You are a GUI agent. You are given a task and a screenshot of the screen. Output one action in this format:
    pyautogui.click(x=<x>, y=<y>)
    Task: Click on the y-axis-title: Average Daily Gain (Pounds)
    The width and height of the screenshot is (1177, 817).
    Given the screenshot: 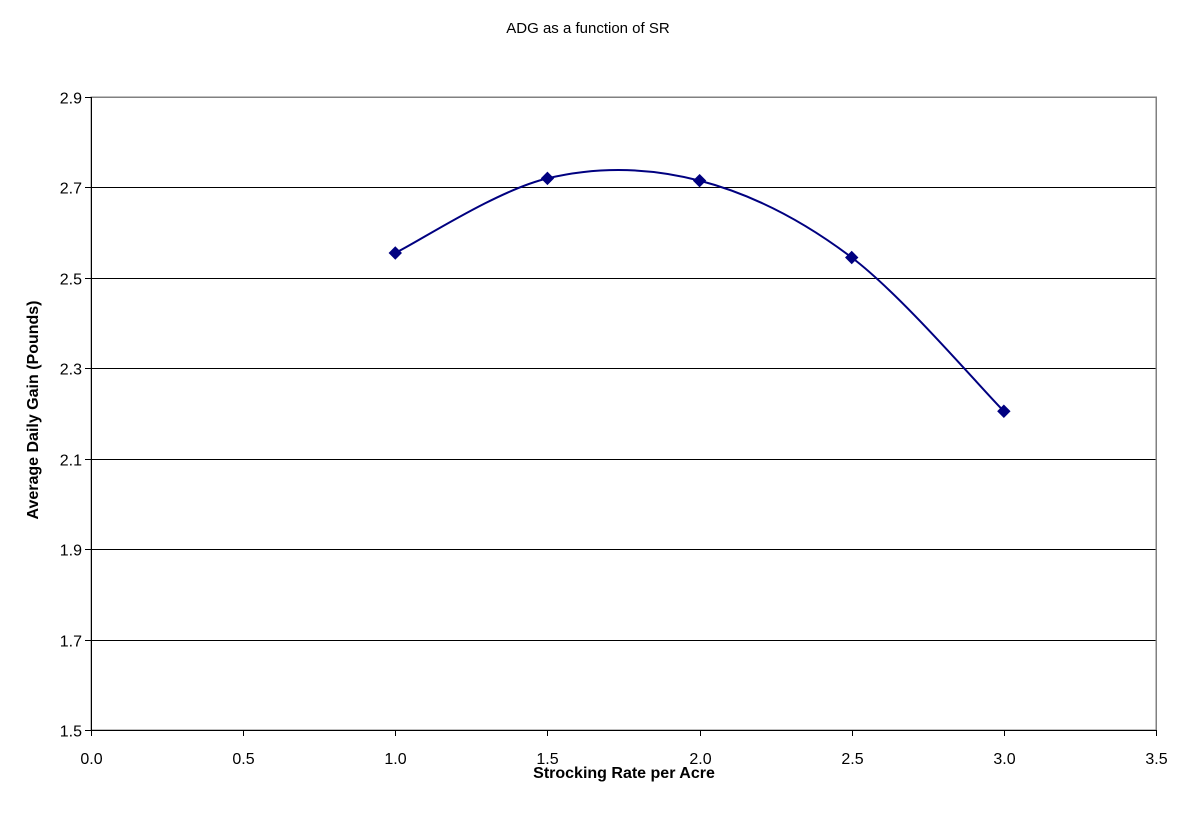 What is the action you would take?
    pyautogui.click(x=33, y=409)
    